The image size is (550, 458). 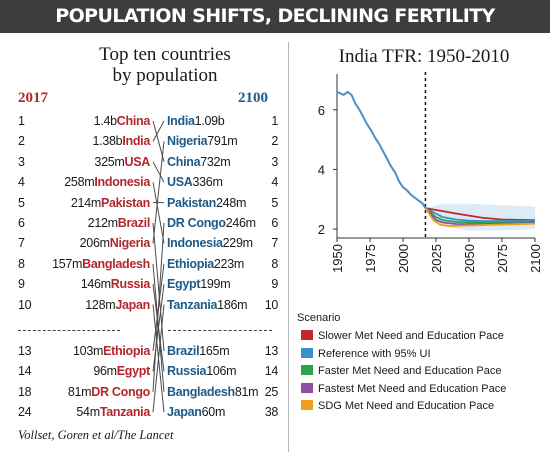 What do you see at coordinates (274, 161) in the screenshot?
I see `rank-2100: 3` at bounding box center [274, 161].